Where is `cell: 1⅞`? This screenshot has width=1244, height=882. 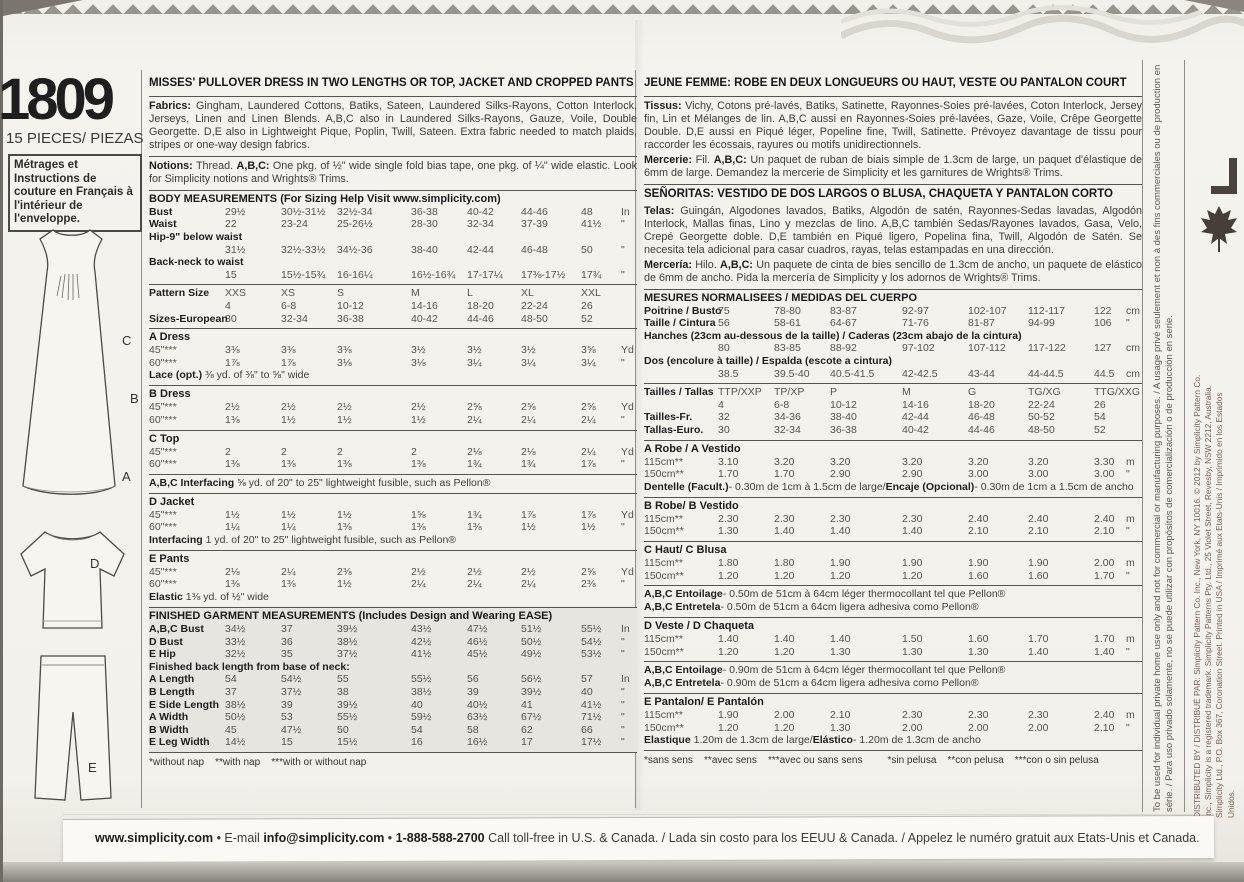 cell: 1⅞ is located at coordinates (528, 514).